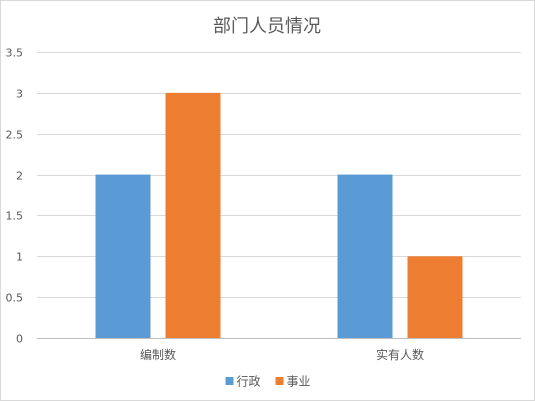  What do you see at coordinates (15, 196) in the screenshot?
I see `y-axis-ticks: 0 0.5 1 1.5 2 2.5 3 3.5` at bounding box center [15, 196].